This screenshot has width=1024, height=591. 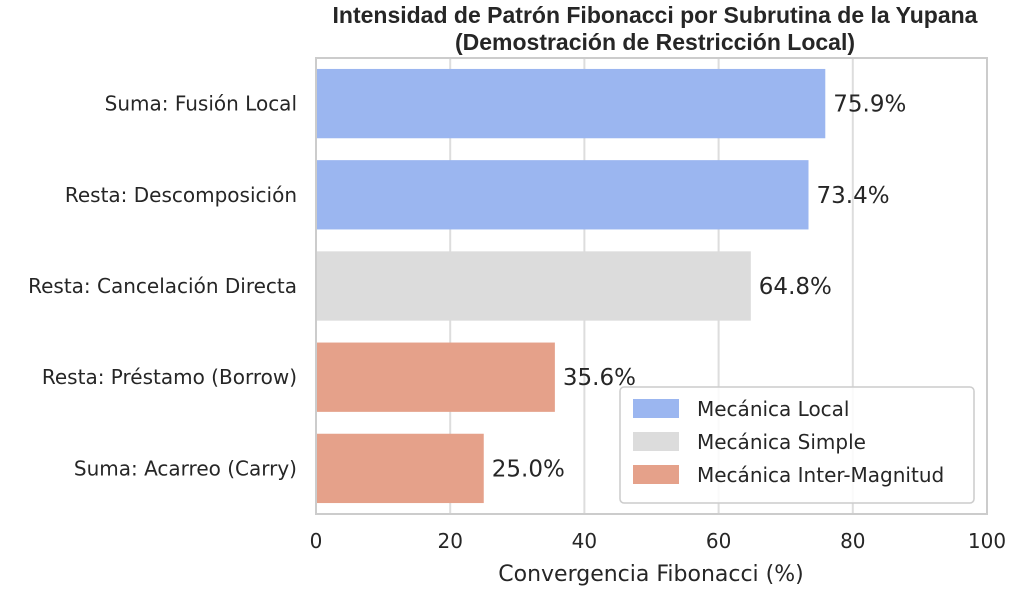 What do you see at coordinates (987, 541) in the screenshot?
I see `x-tick-label: 100` at bounding box center [987, 541].